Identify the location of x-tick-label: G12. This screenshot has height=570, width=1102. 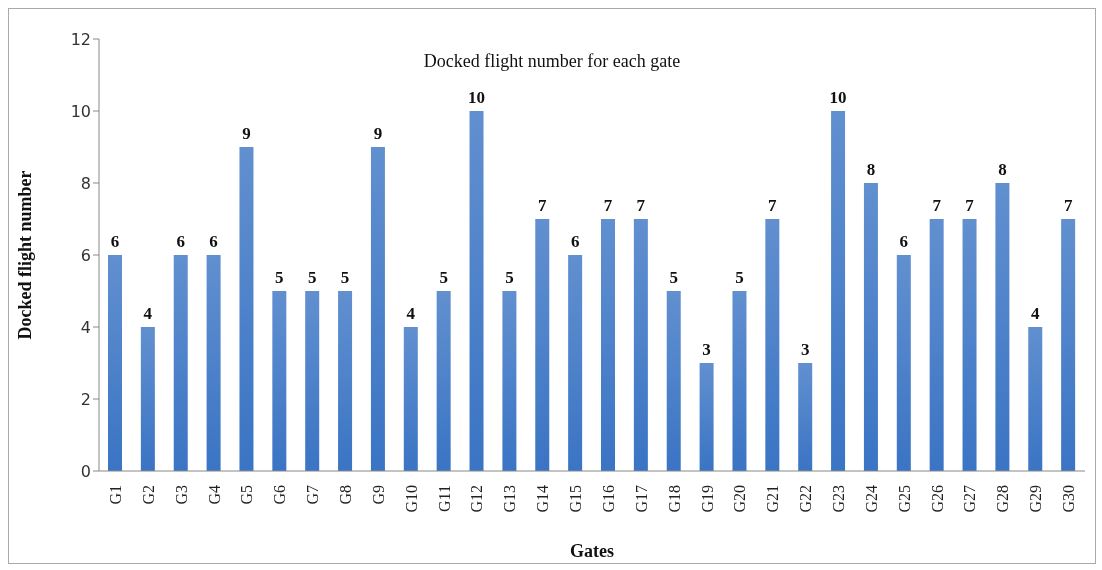
(477, 499).